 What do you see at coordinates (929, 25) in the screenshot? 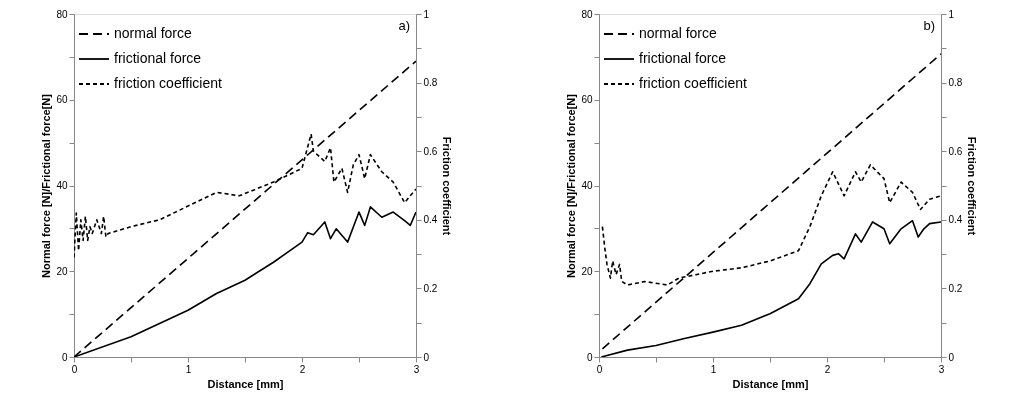
I see `annotation: b)` at bounding box center [929, 25].